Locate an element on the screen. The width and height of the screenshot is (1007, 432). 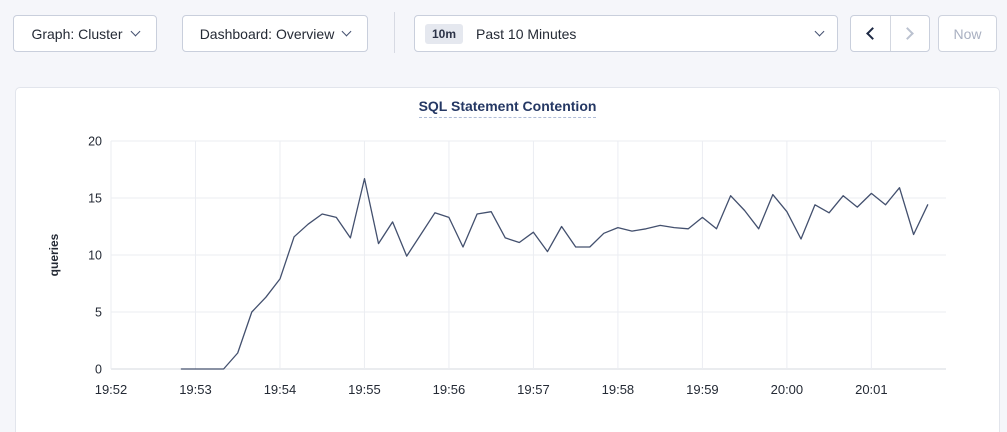
x-tick-label: 19:55 is located at coordinates (364, 389).